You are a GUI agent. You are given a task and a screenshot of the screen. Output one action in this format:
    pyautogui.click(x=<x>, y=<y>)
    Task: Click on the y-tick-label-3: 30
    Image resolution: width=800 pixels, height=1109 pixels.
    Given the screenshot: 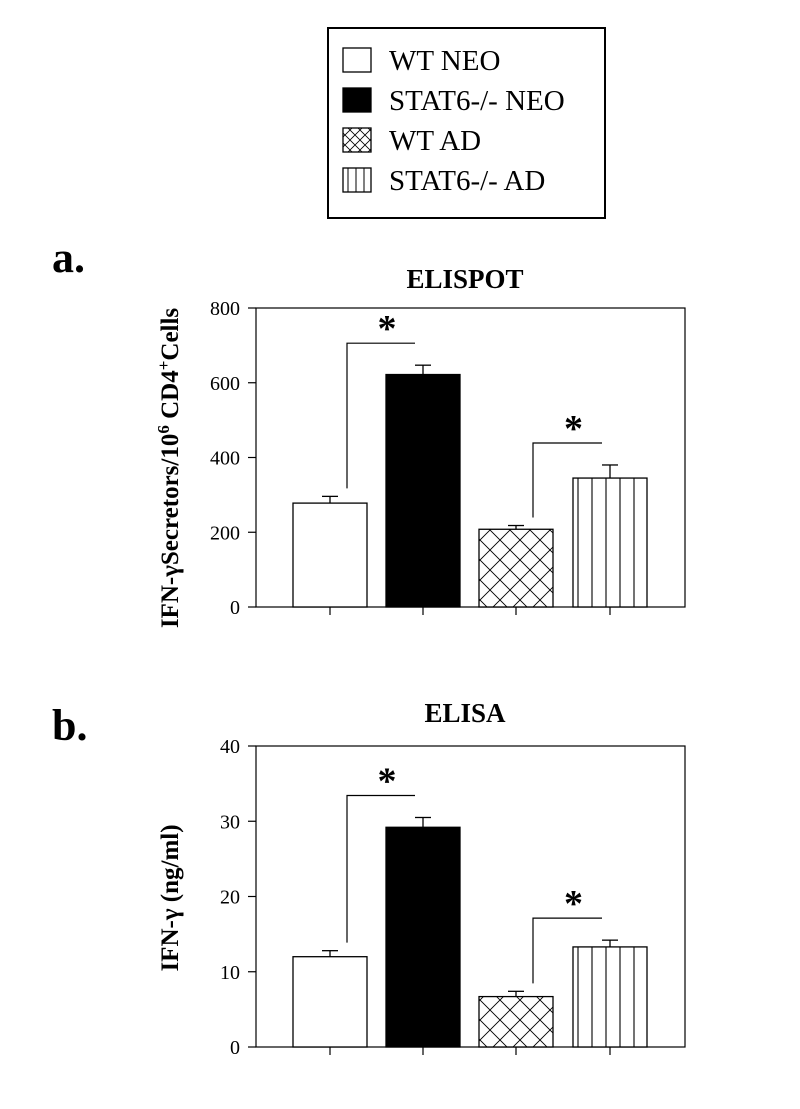 What is the action you would take?
    pyautogui.click(x=230, y=822)
    